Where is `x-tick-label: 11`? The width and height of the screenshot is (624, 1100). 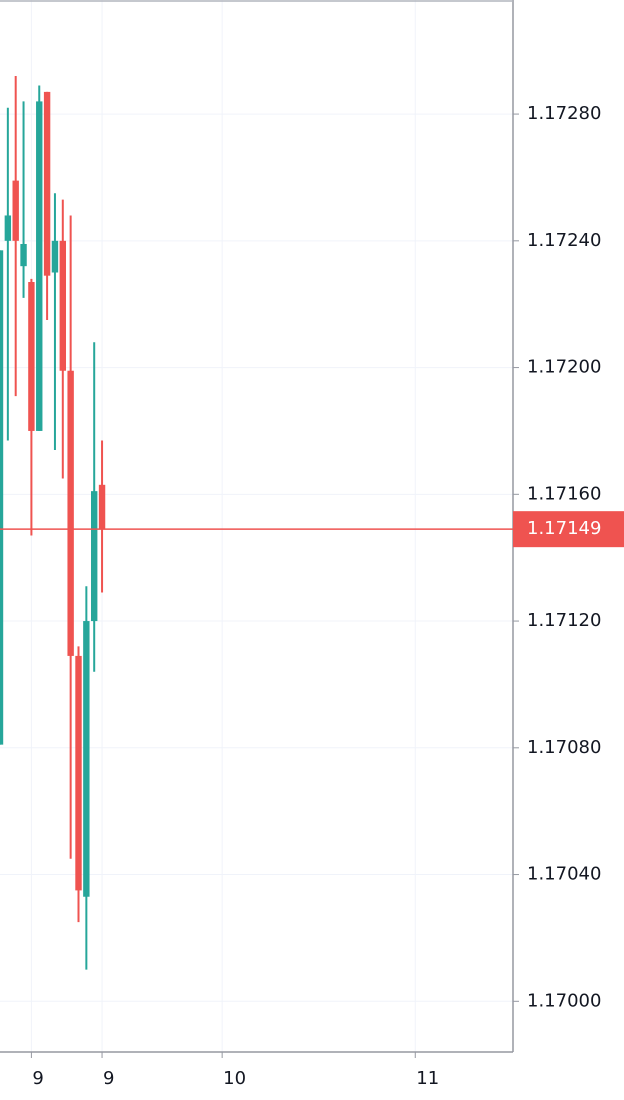 x-tick-label: 11 is located at coordinates (427, 1078).